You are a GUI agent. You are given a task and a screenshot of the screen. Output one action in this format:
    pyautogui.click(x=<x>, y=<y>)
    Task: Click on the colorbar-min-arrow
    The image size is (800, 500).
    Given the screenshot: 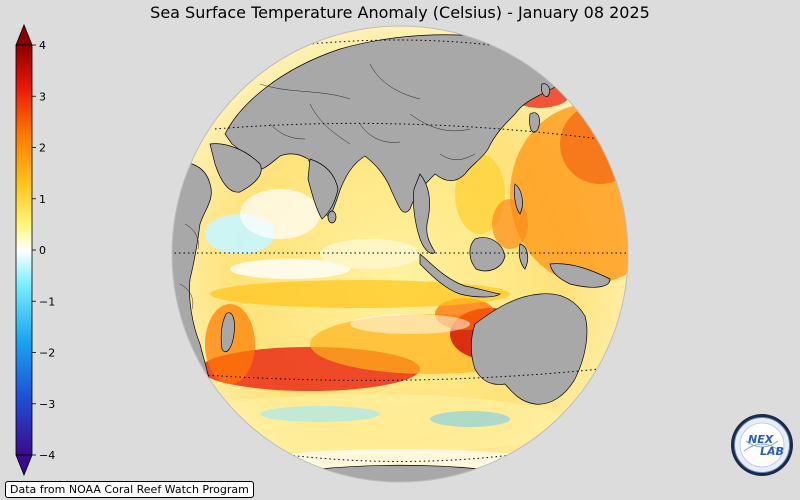 What is the action you would take?
    pyautogui.click(x=24, y=465)
    